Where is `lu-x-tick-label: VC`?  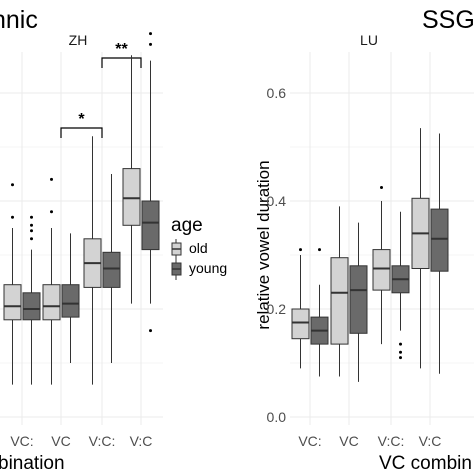
lu-x-tick-label: VC is located at coordinates (348, 441).